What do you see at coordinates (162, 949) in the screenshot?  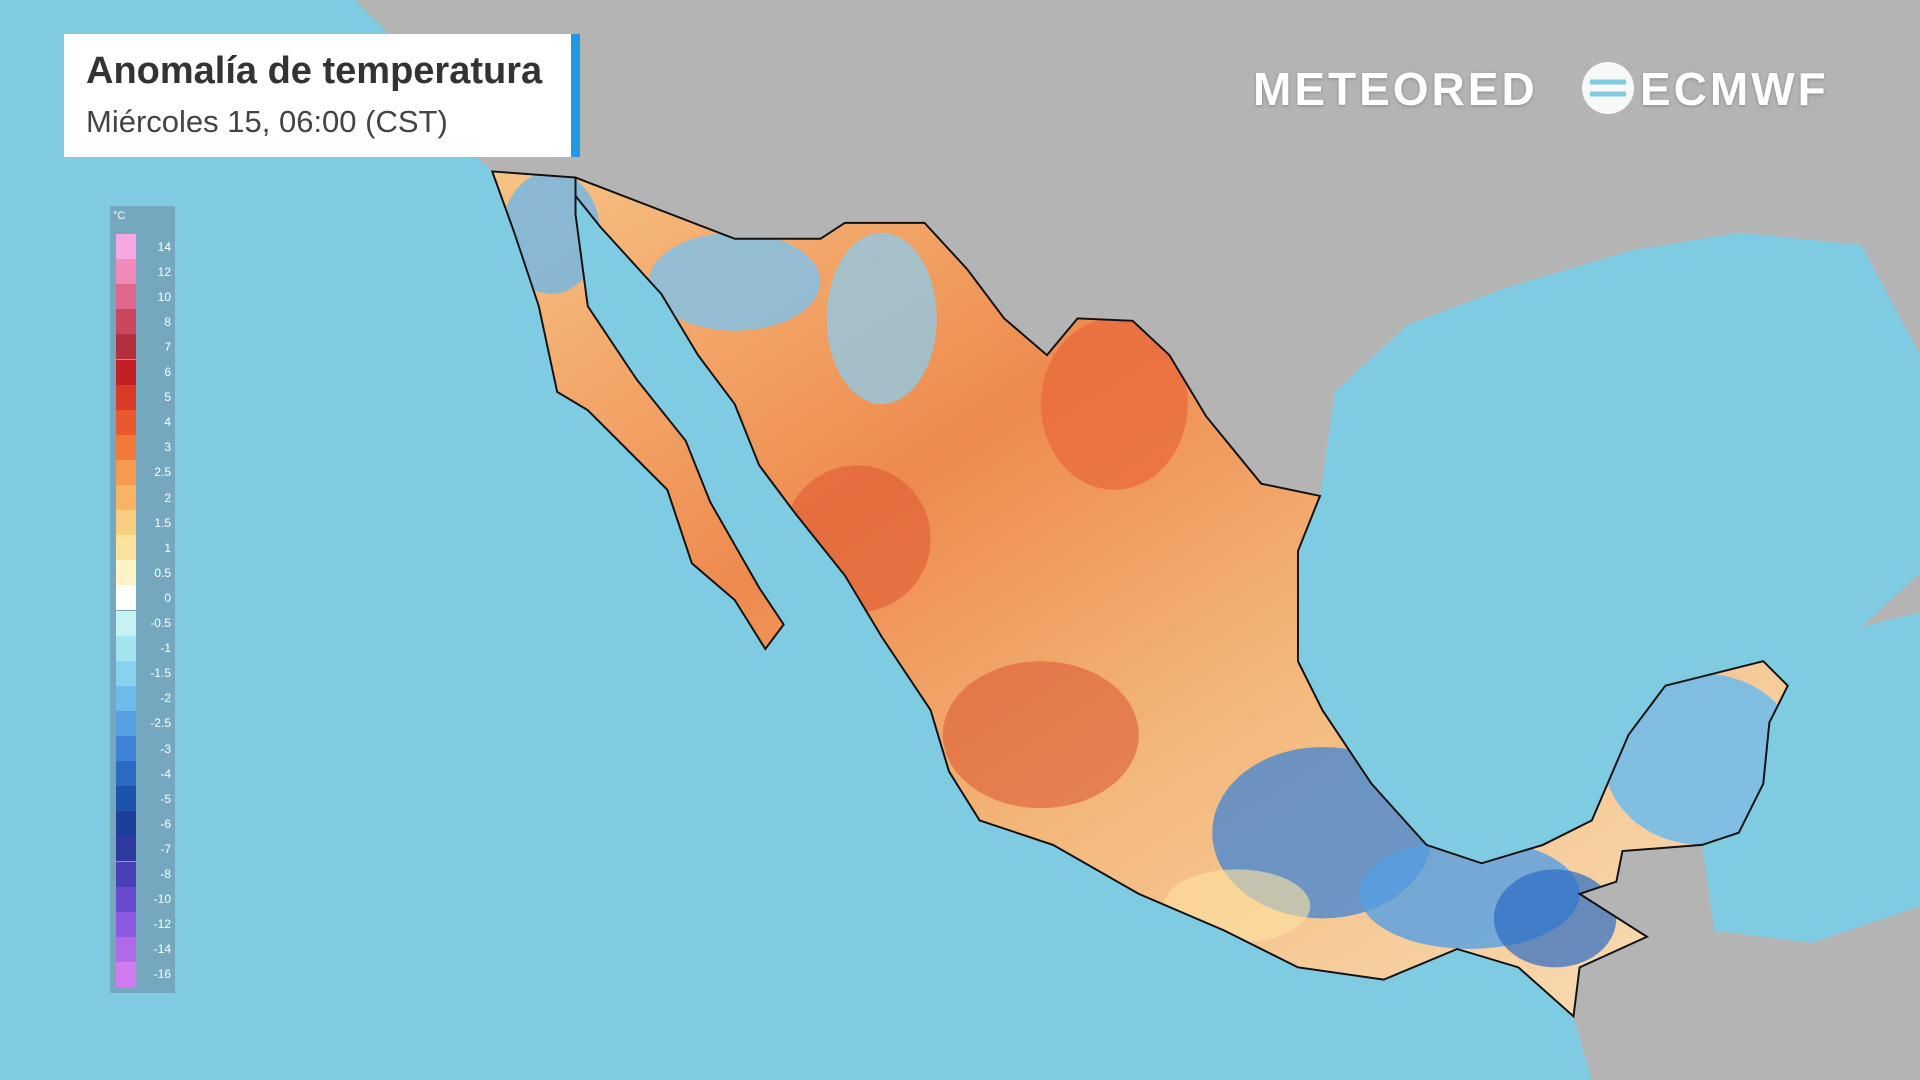 I see `legend-label: -14` at bounding box center [162, 949].